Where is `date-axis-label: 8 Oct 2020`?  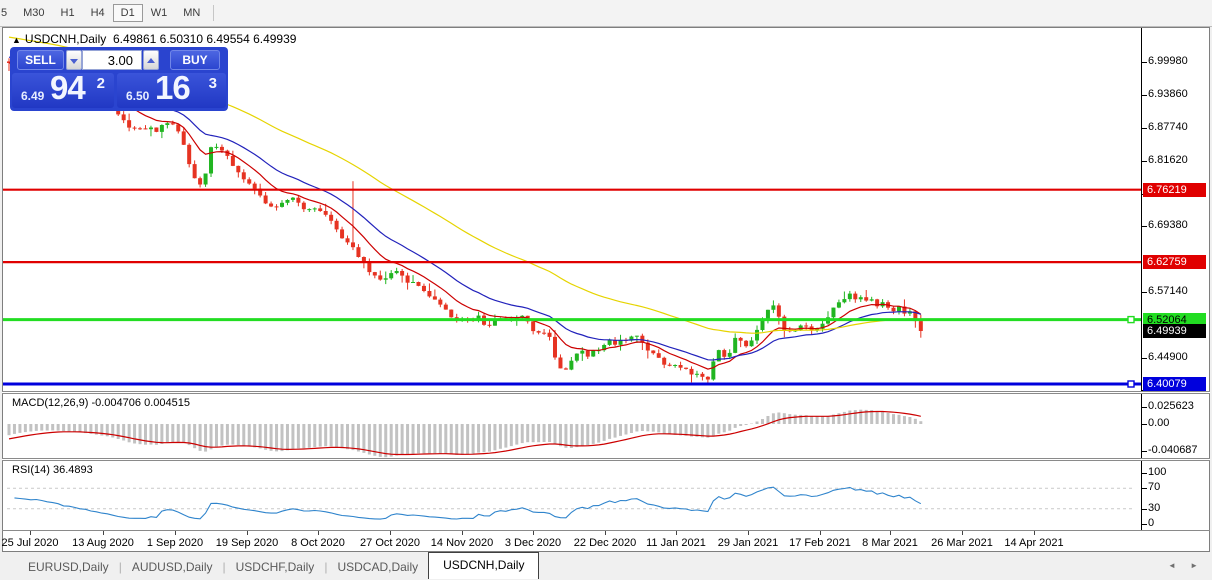
date-axis-label: 8 Oct 2020 is located at coordinates (318, 543).